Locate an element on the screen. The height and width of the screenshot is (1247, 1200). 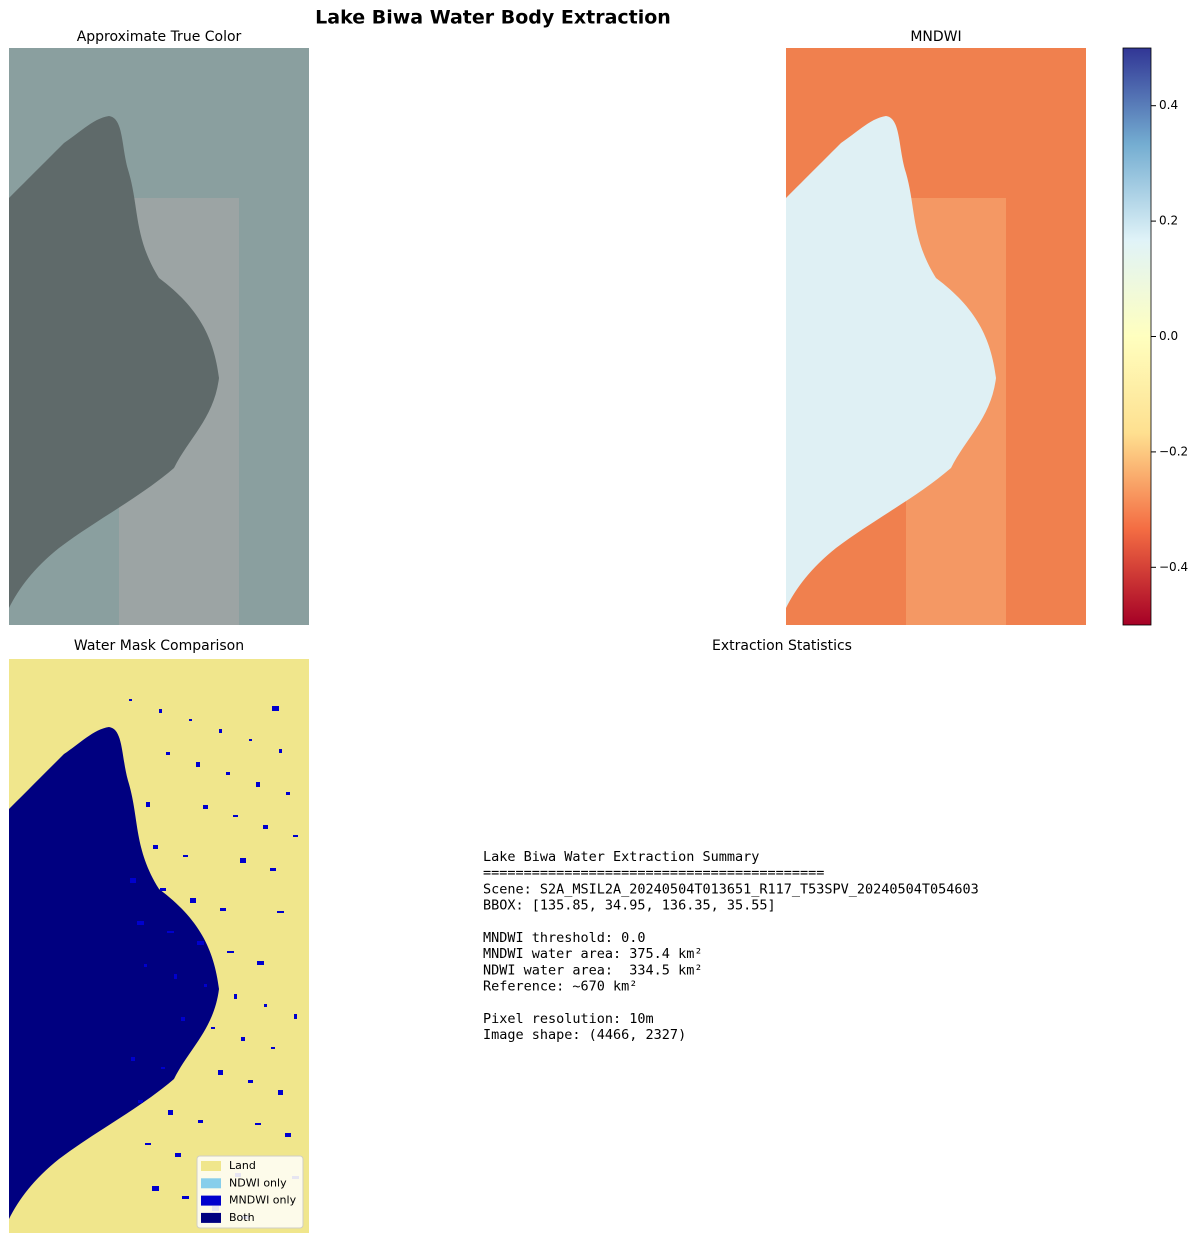
stats-line: Reference: ~670 km² is located at coordinates (560, 987).